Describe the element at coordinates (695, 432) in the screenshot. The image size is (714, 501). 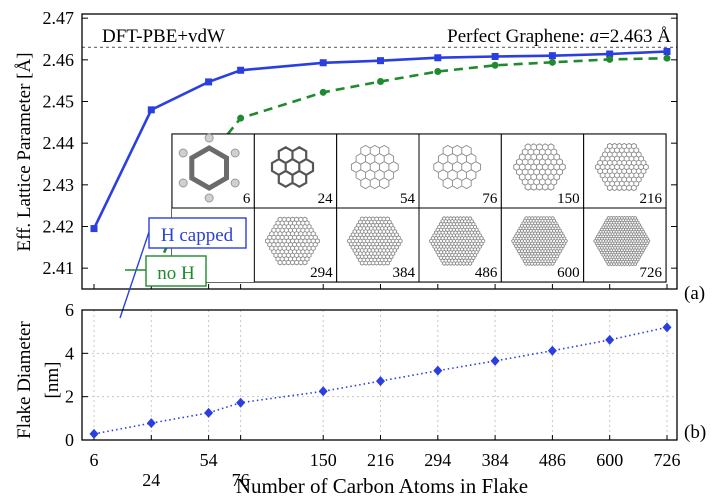
I see `panel-b-label: (b)` at that location.